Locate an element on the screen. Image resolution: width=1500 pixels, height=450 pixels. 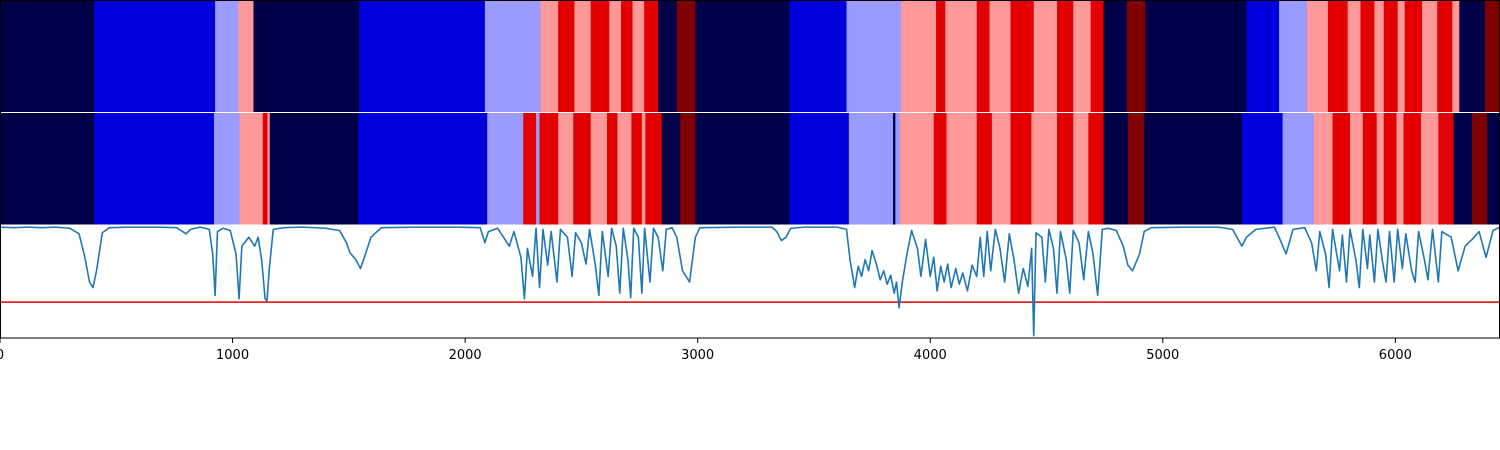
x-tick-label: 5000 is located at coordinates (1162, 355).